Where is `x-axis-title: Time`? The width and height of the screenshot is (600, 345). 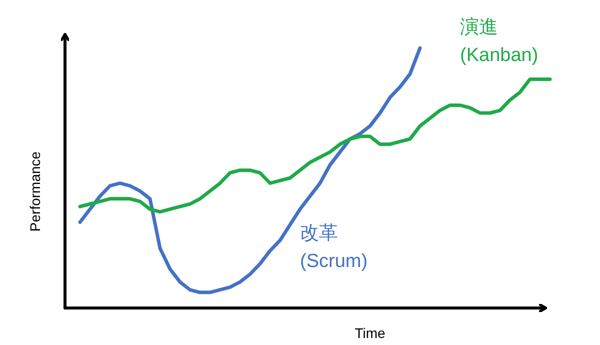 x-axis-title: Time is located at coordinates (370, 333).